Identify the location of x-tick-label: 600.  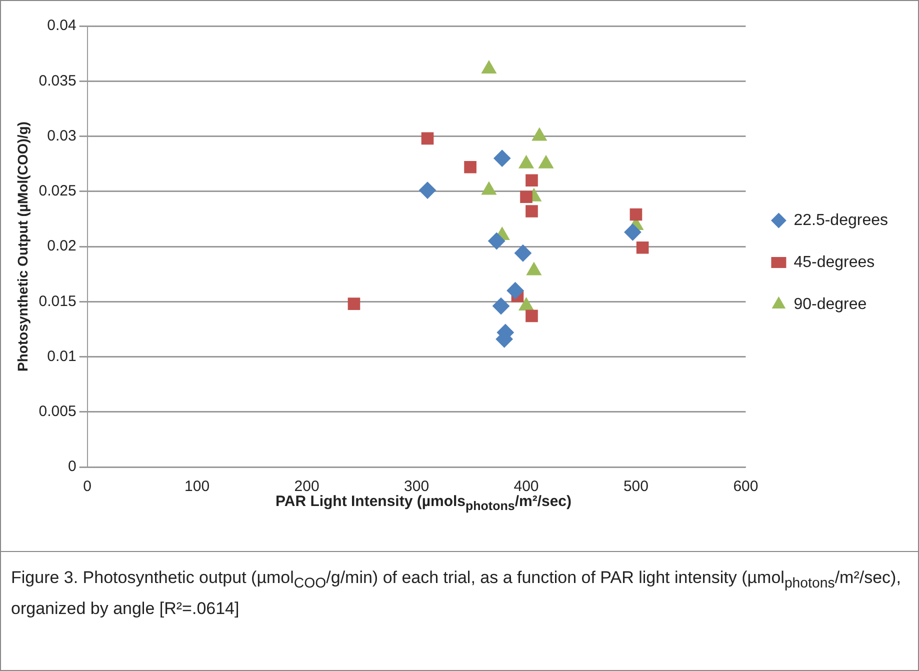
(745, 487).